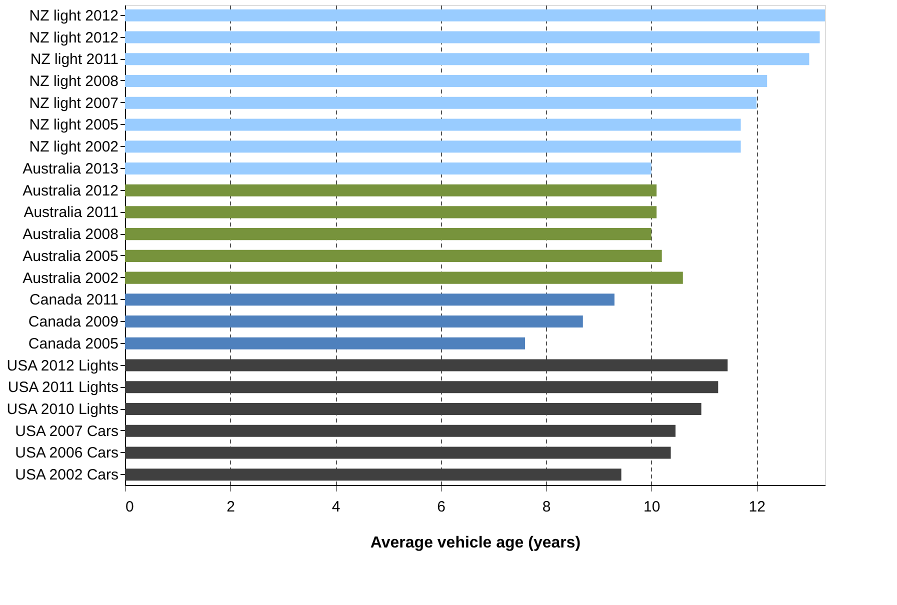 The width and height of the screenshot is (897, 605). What do you see at coordinates (475, 543) in the screenshot?
I see `x-axis-title: Average vehicle age (years)` at bounding box center [475, 543].